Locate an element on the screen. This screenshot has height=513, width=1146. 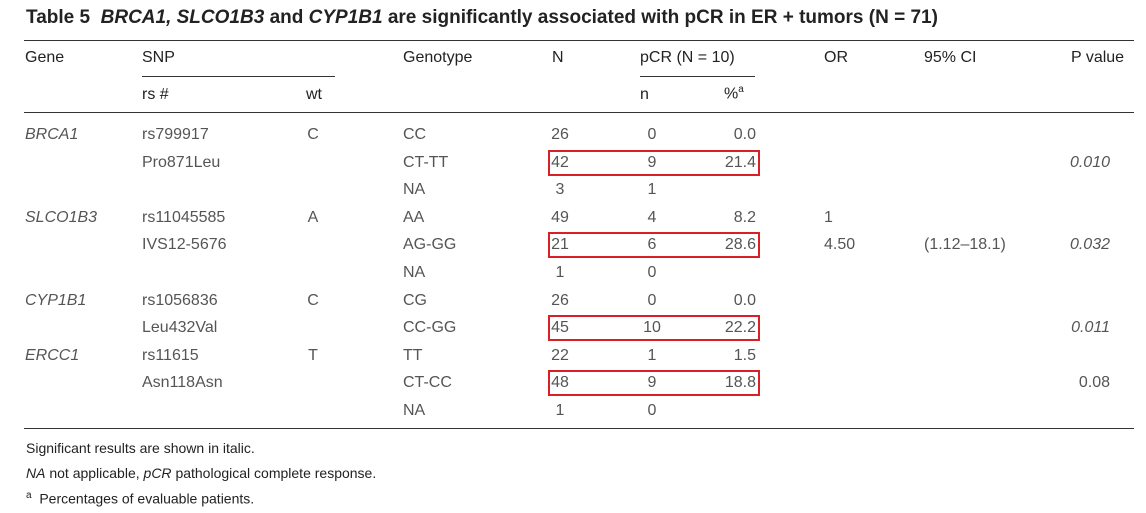
cell-wt: T is located at coordinates (313, 355).